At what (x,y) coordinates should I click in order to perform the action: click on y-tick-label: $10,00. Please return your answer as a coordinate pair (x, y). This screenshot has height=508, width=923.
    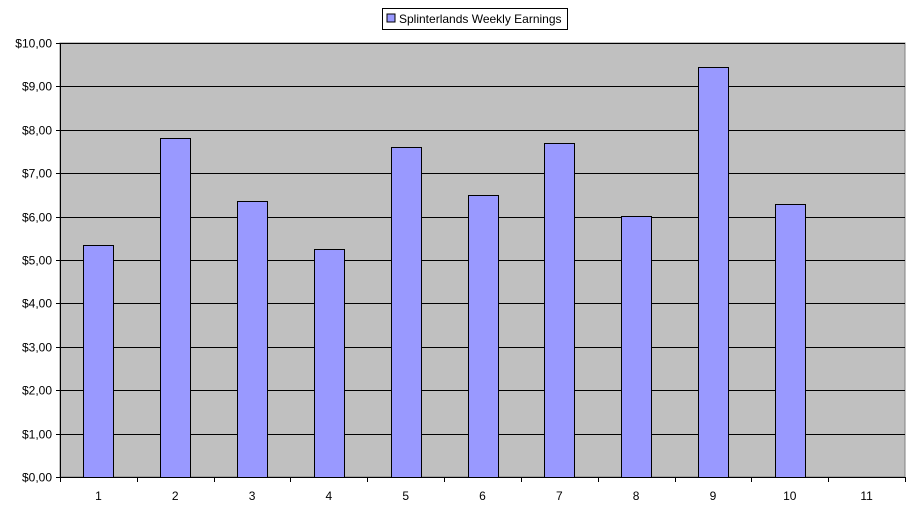
    Looking at the image, I should click on (33, 44).